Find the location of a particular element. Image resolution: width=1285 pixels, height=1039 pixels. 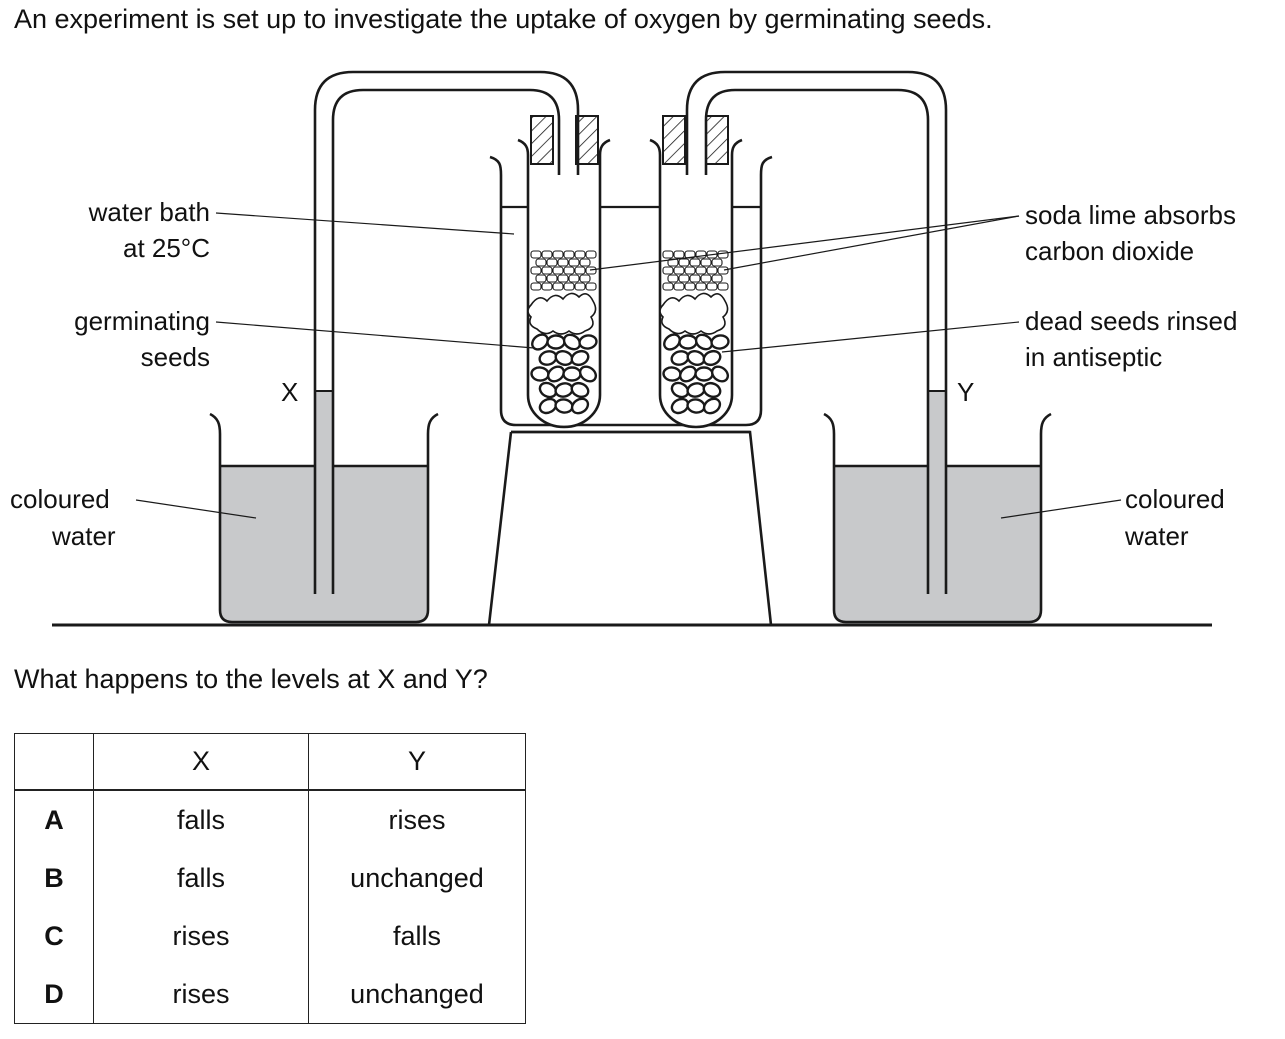

header-x: X is located at coordinates (201, 762).